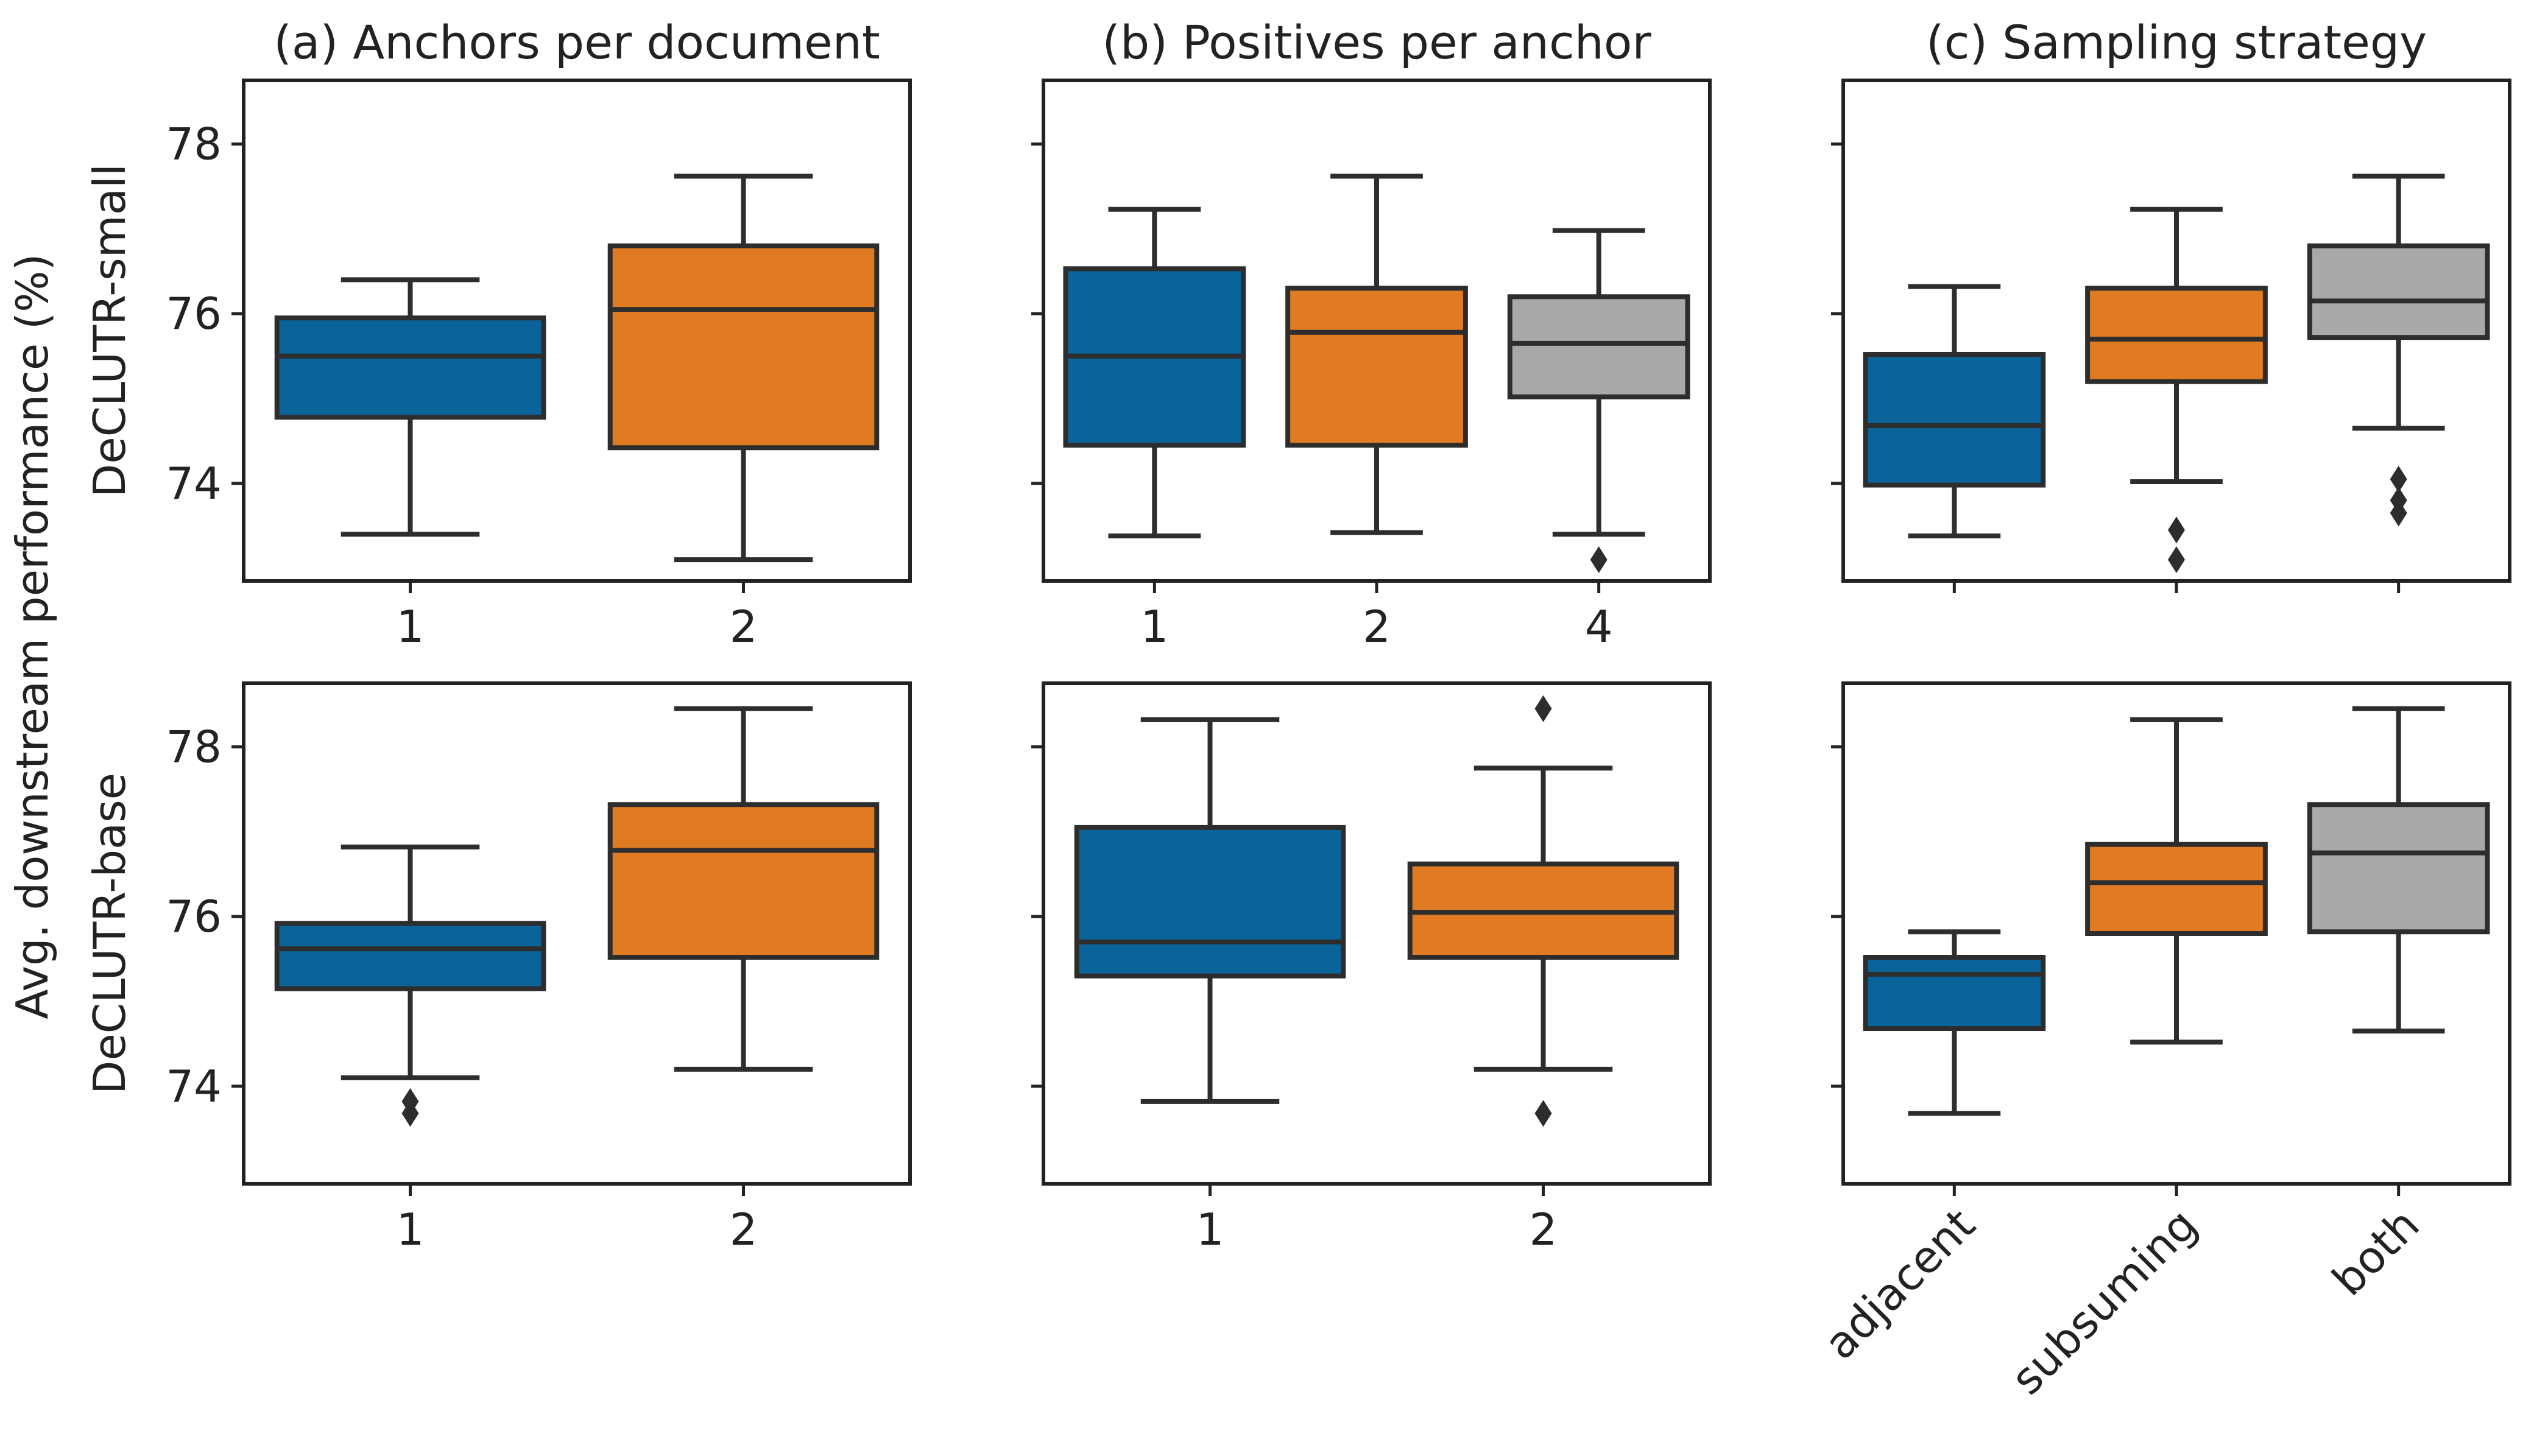  What do you see at coordinates (577, 42) in the screenshot?
I see `panel-title: (a) Anchors per document` at bounding box center [577, 42].